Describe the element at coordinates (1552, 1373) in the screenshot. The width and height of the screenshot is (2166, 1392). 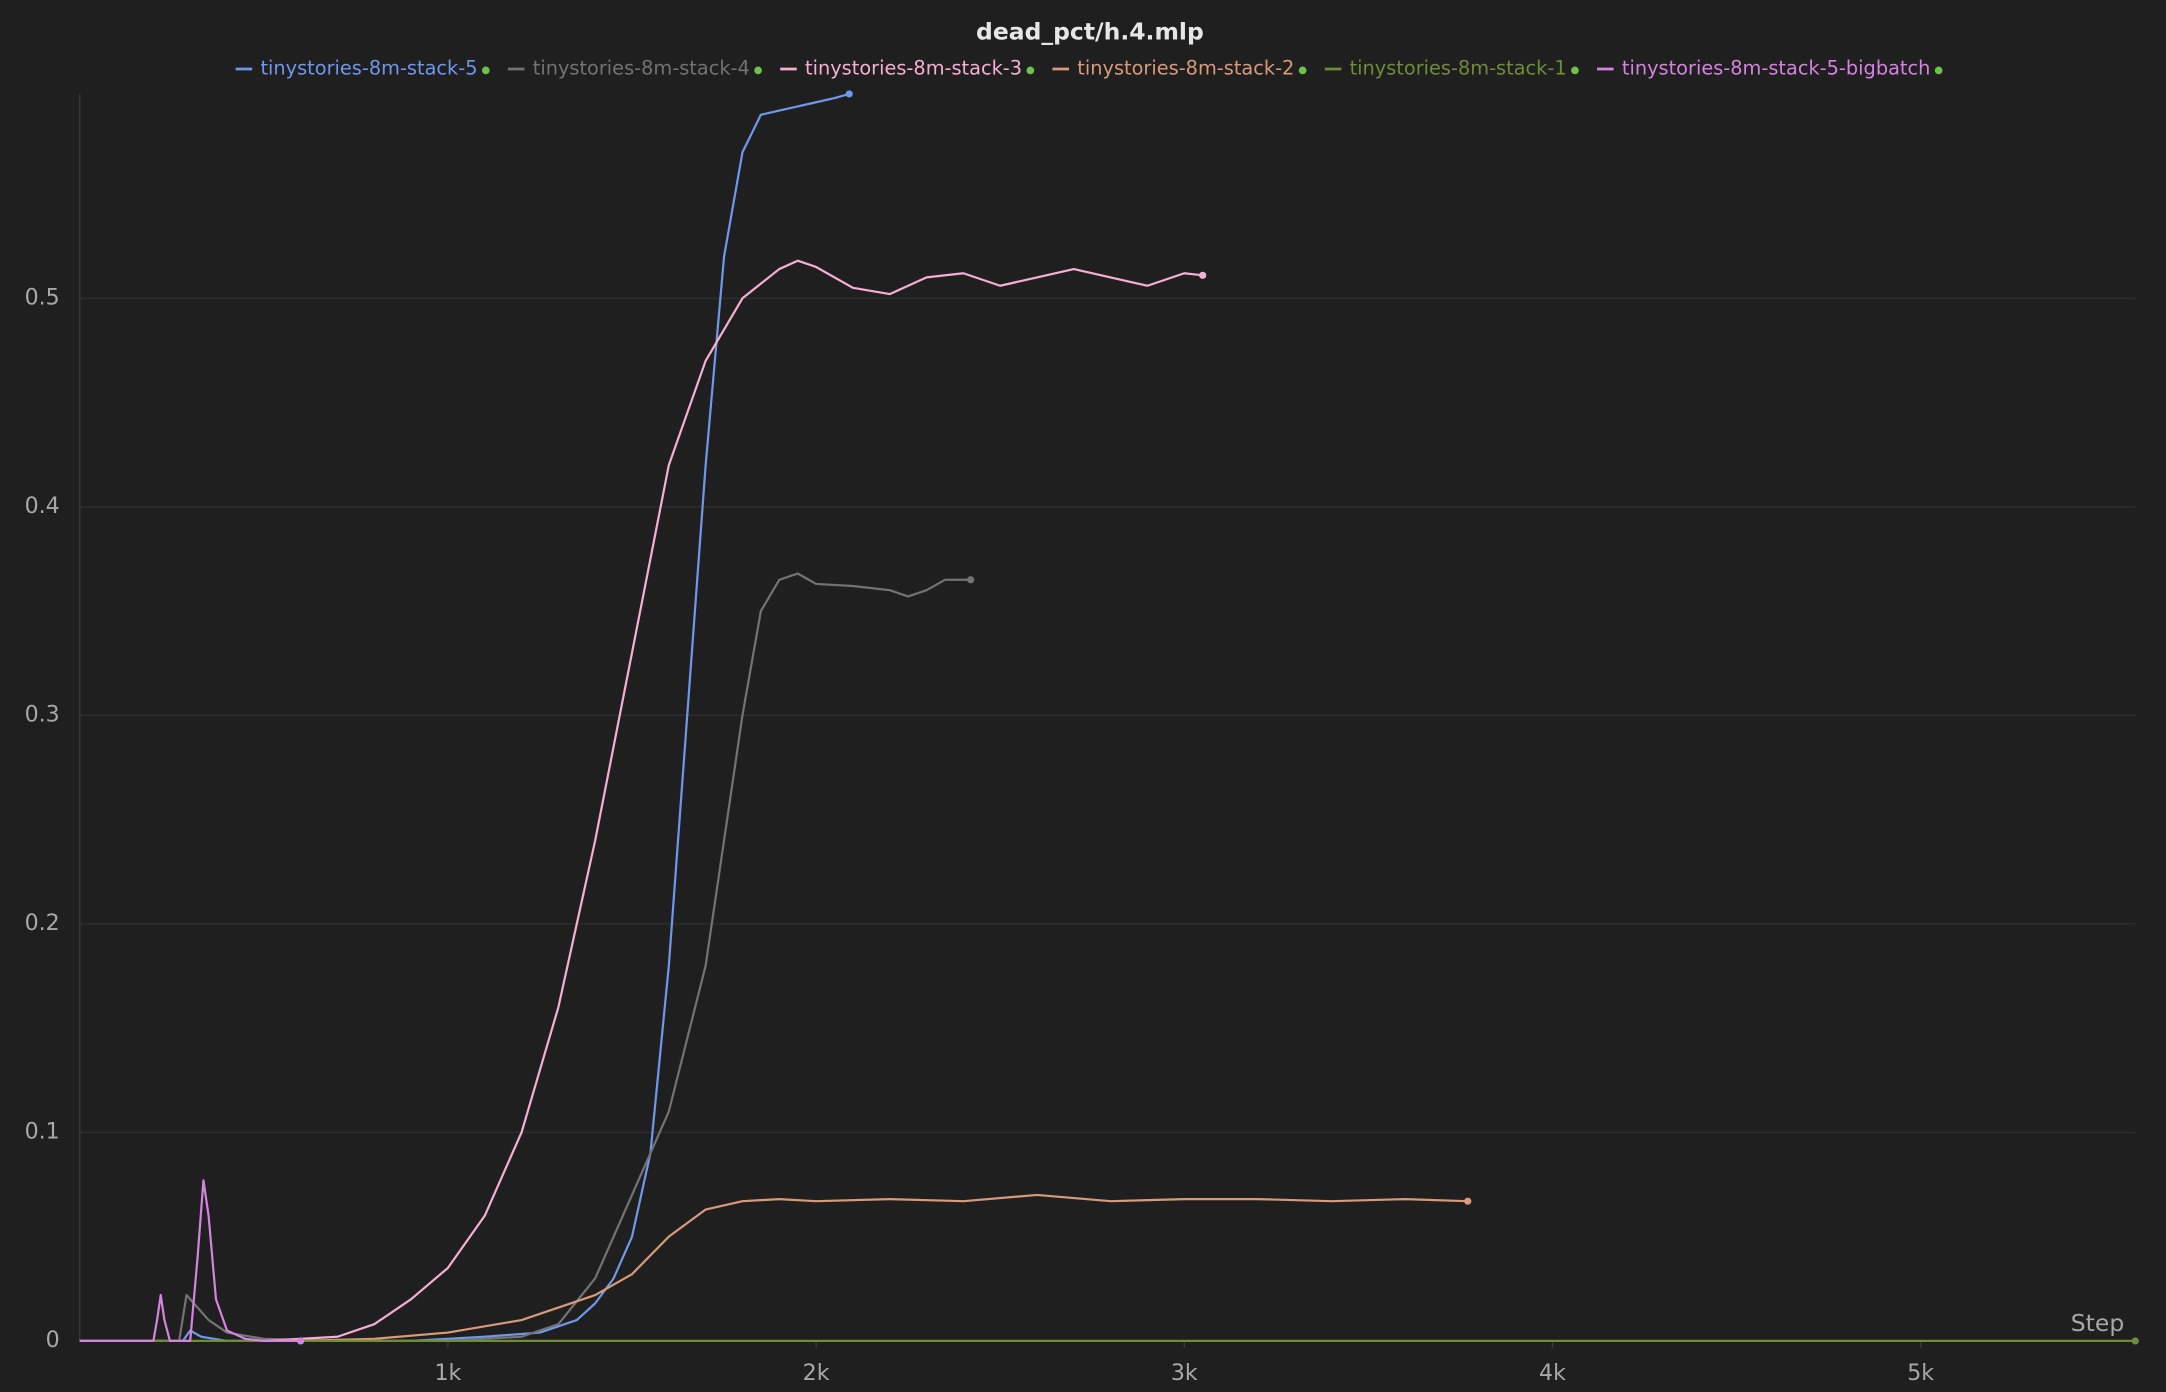
I see `x-tick-label: 4k` at that location.